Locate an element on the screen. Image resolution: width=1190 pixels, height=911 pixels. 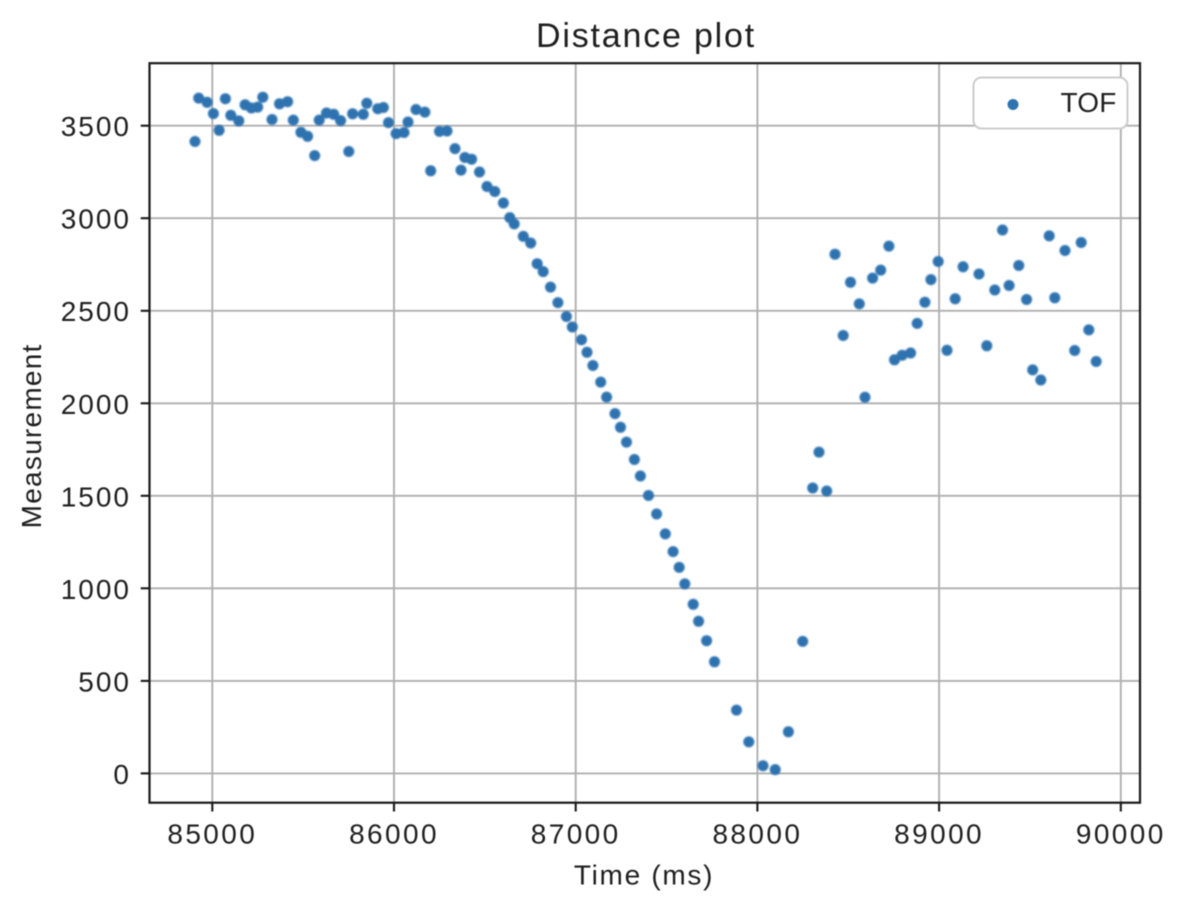
svg-text: Distance plot is located at coordinates (646, 36).